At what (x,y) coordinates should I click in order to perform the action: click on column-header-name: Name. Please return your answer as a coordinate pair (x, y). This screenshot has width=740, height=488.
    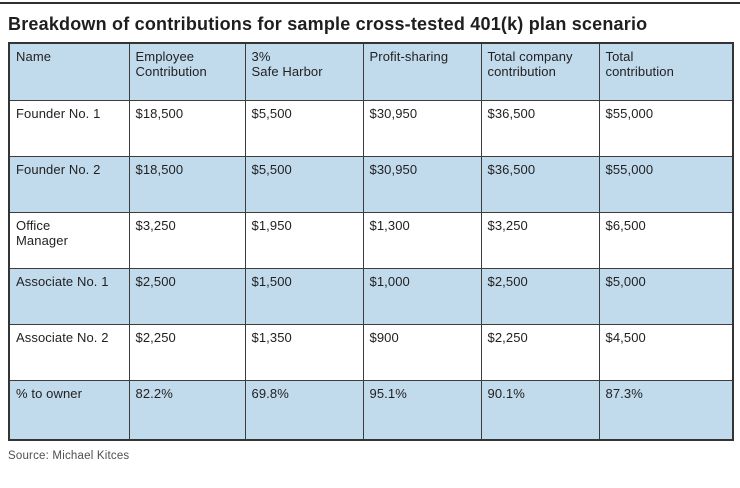
    Looking at the image, I should click on (69, 71).